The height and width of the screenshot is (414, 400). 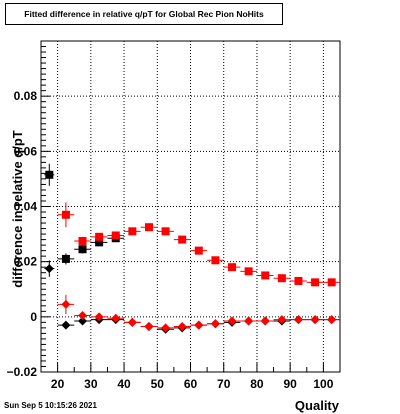 I want to click on x-tick-label: 90, so click(x=290, y=384).